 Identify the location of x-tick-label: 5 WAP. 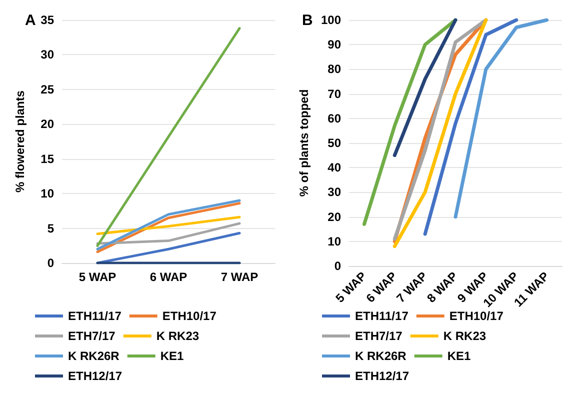
(97, 277).